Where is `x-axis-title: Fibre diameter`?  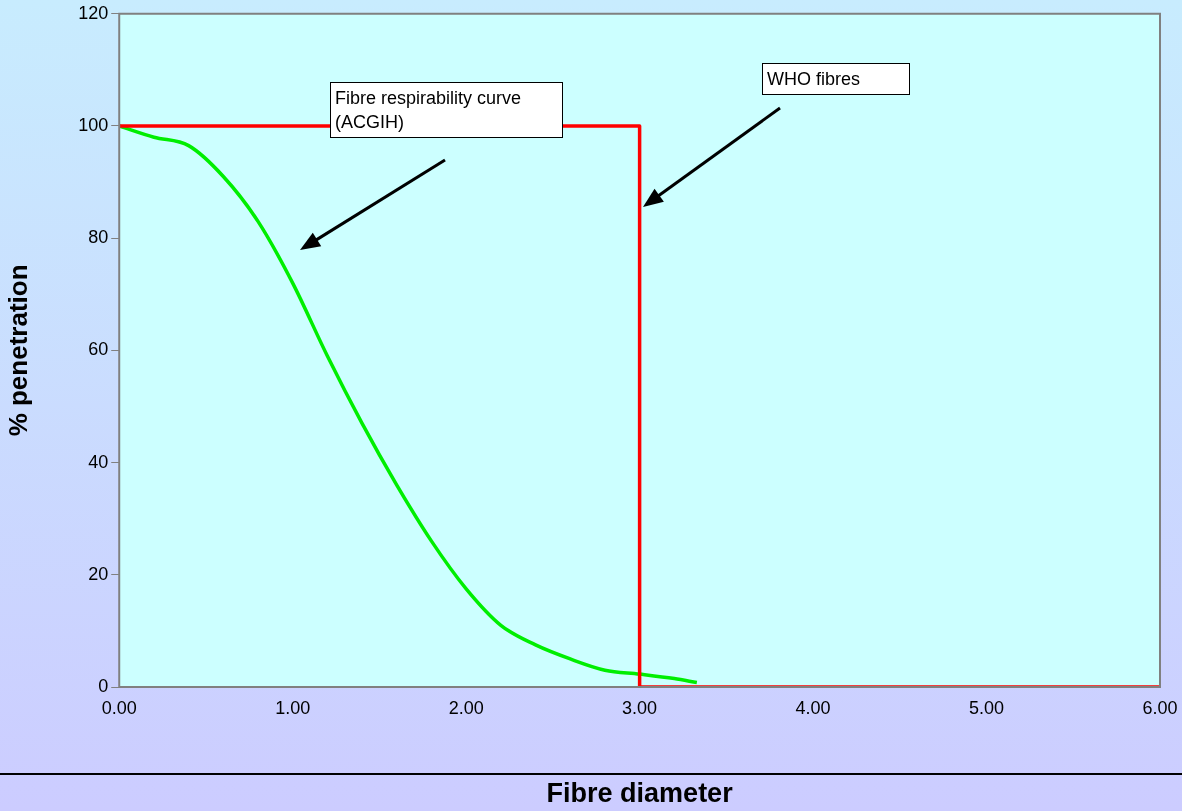 x-axis-title: Fibre diameter is located at coordinates (640, 793).